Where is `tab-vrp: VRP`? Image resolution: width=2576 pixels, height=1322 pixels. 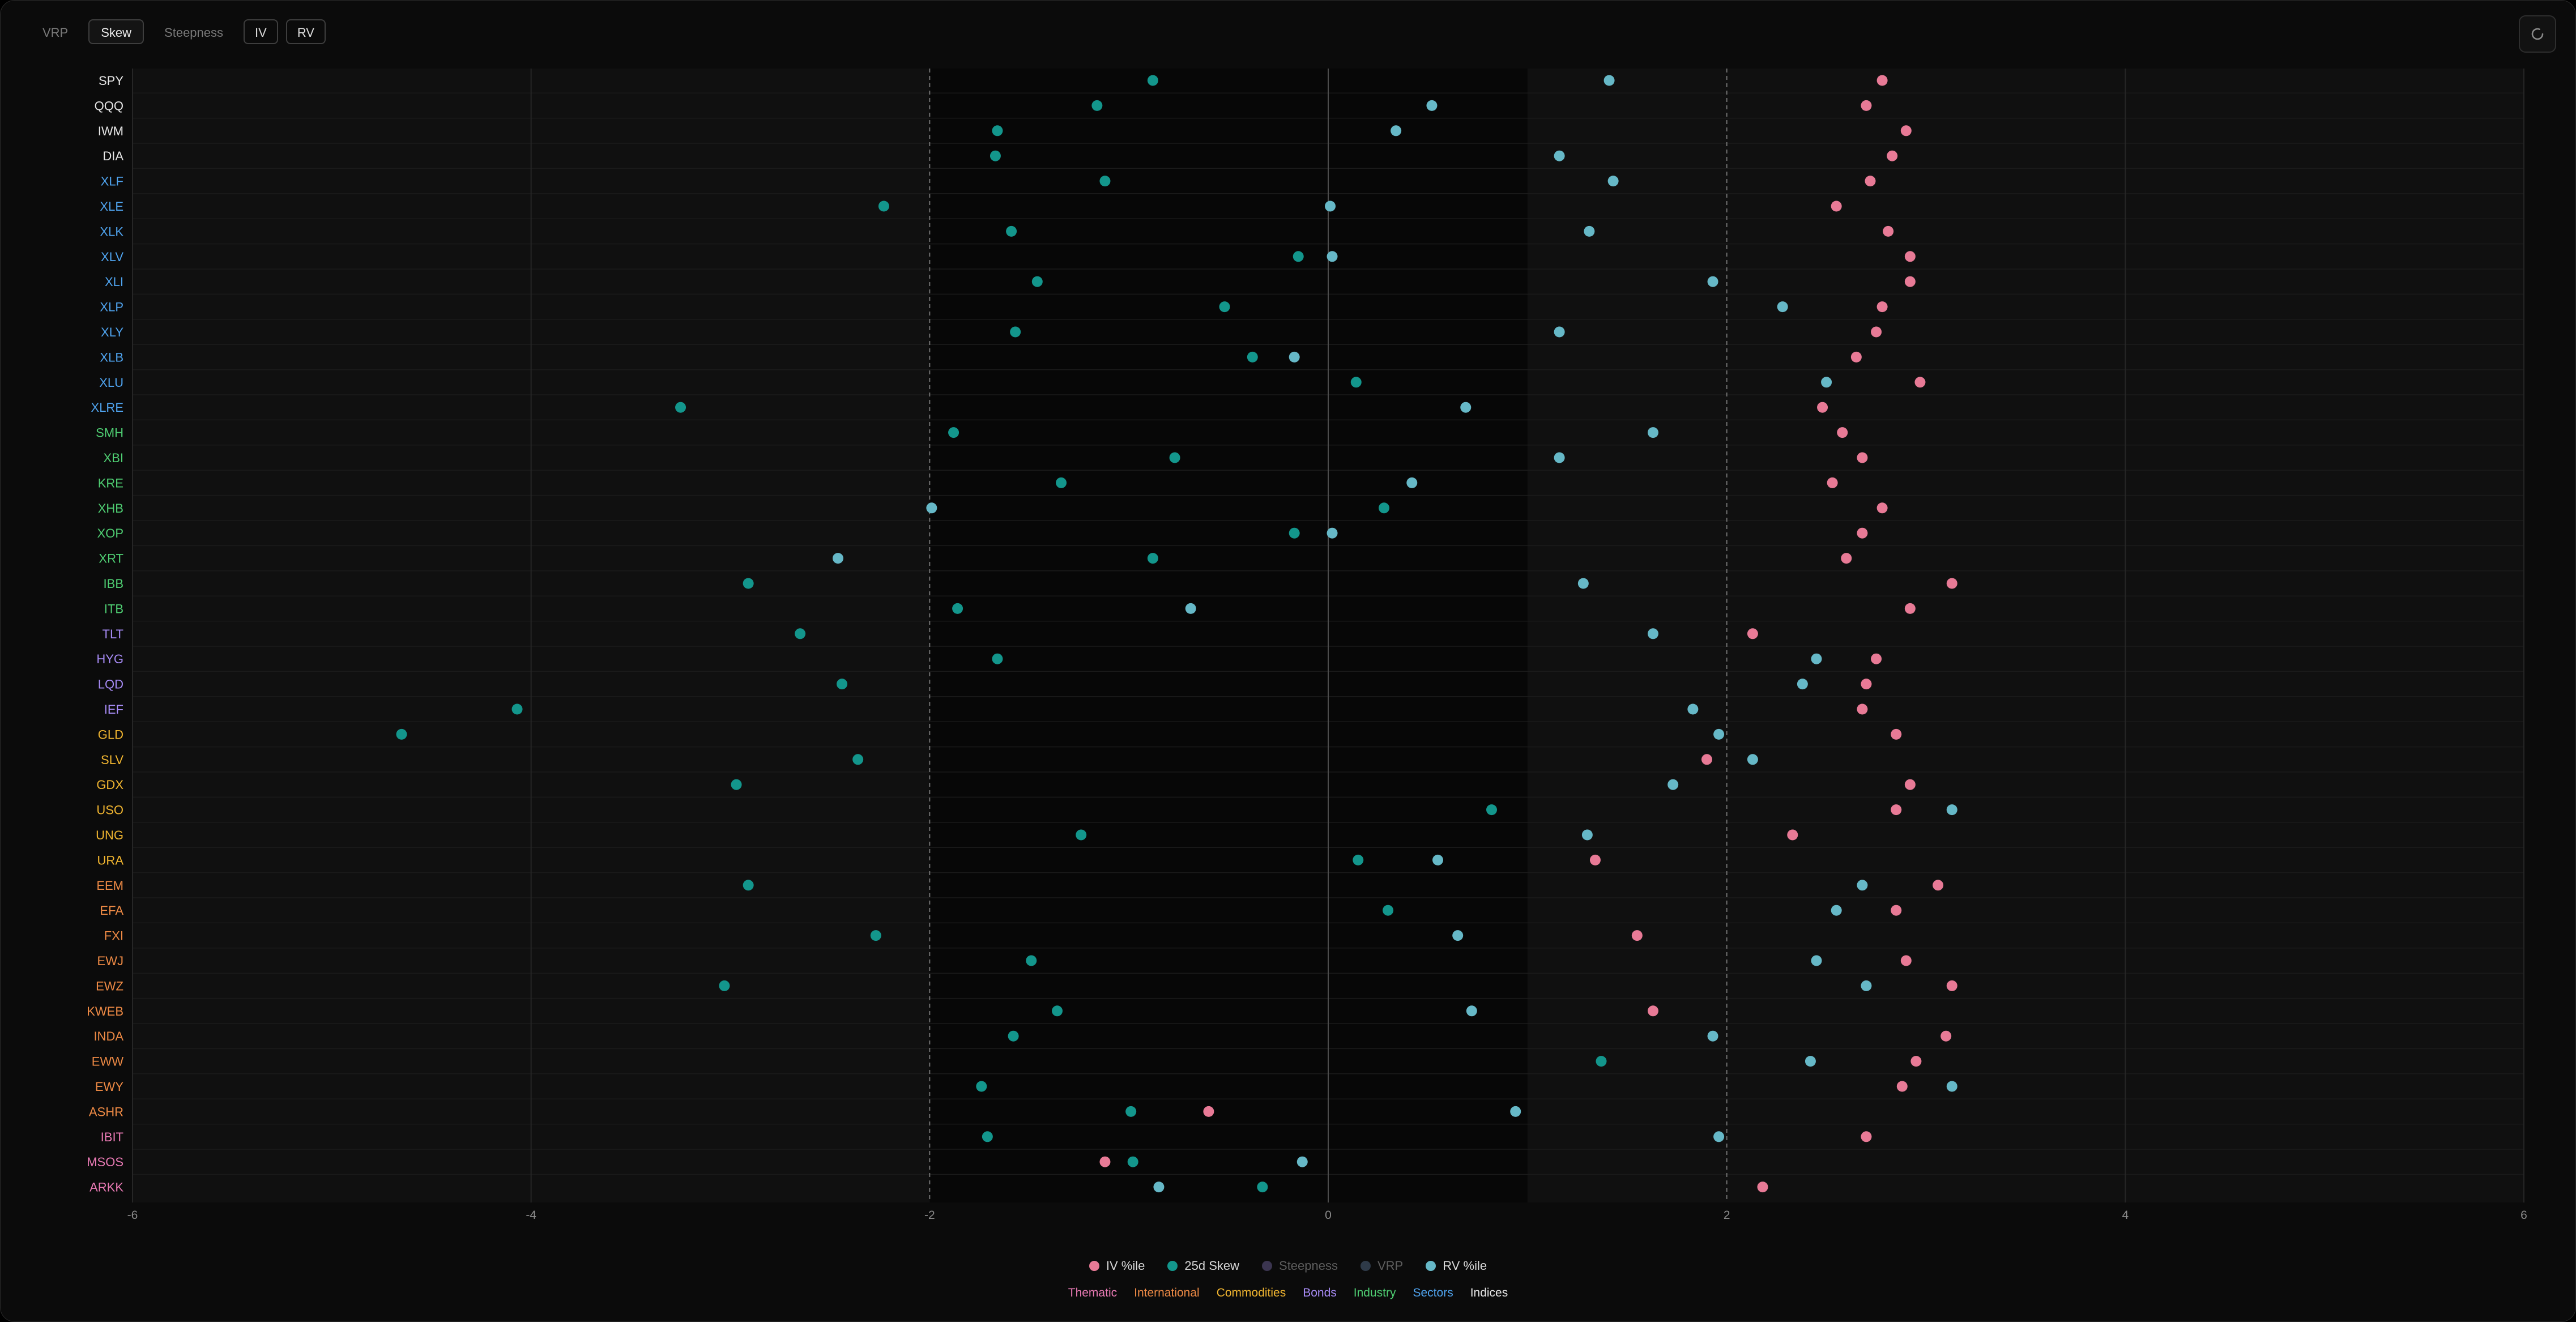
tab-vrp: VRP is located at coordinates (55, 32).